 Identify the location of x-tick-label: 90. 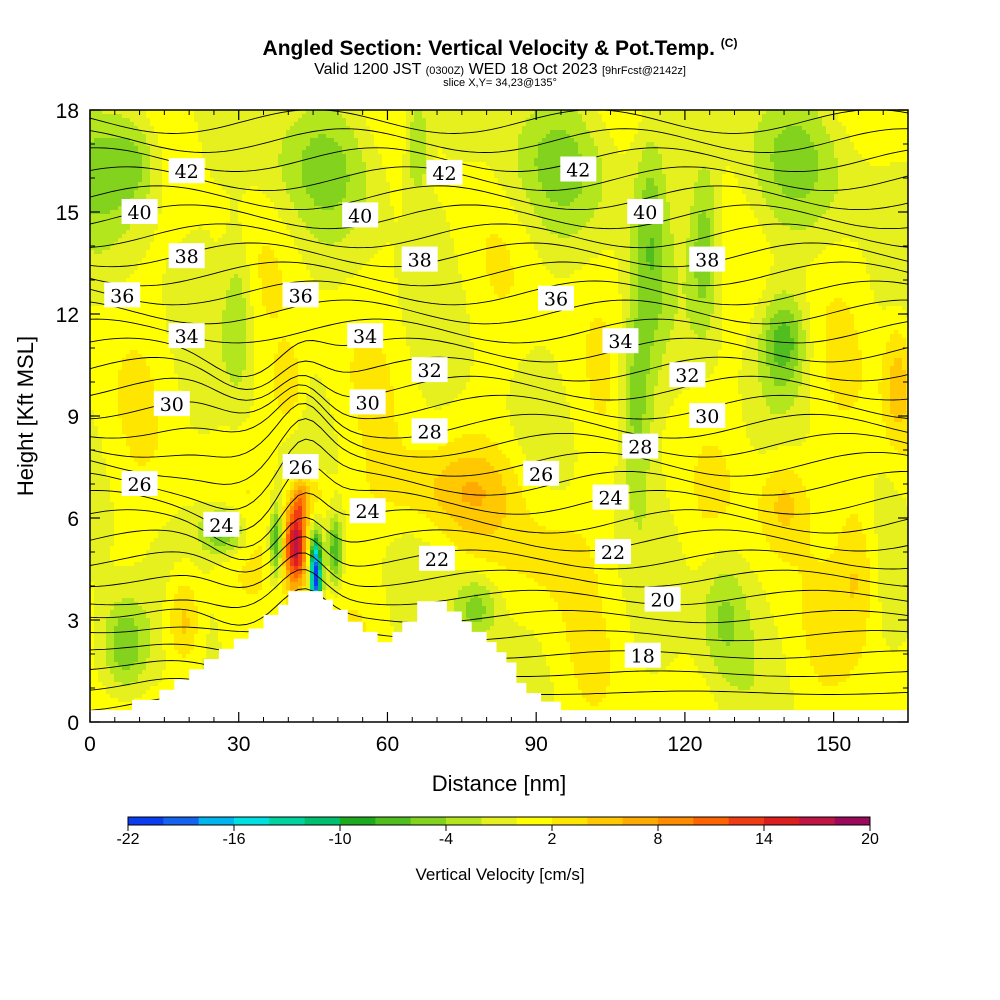
(536, 744).